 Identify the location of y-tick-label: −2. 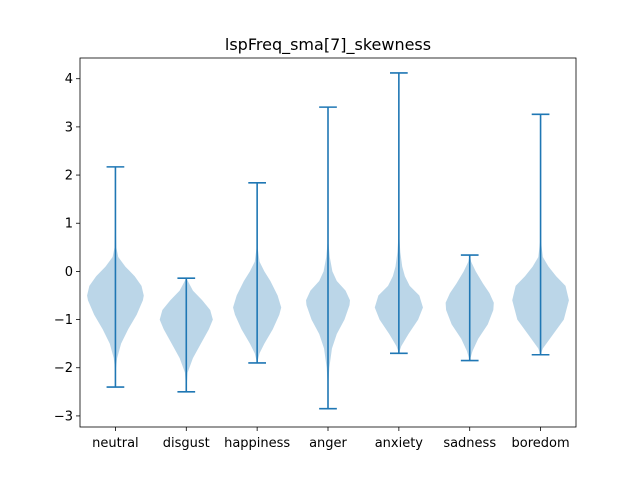
(63, 368).